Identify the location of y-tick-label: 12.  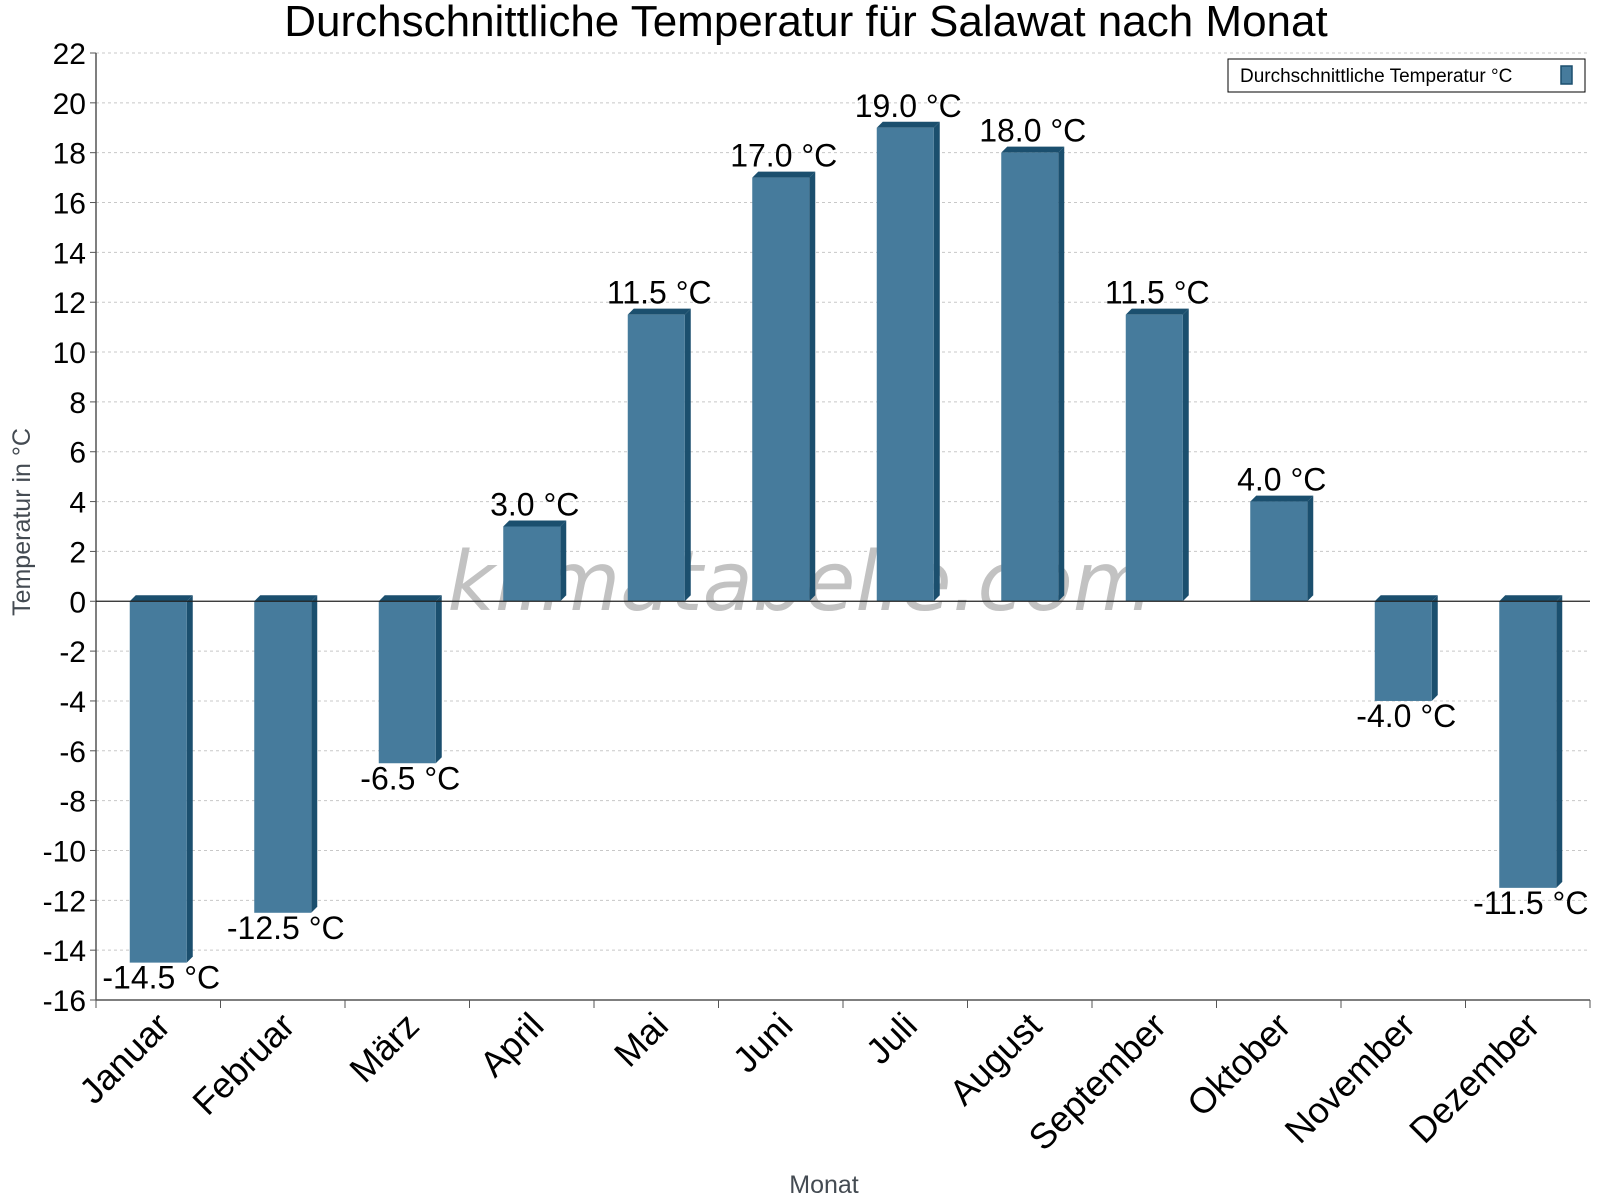
(69, 303).